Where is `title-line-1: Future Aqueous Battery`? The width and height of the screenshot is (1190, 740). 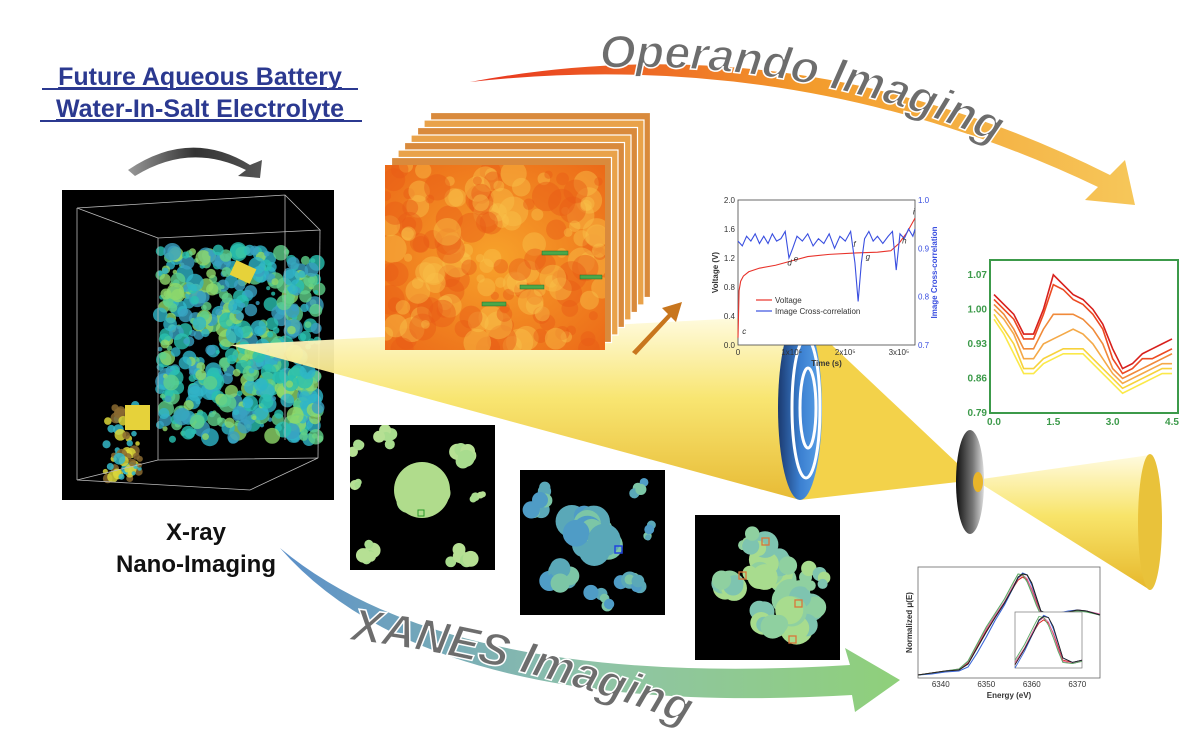 title-line-1: Future Aqueous Battery is located at coordinates (200, 77).